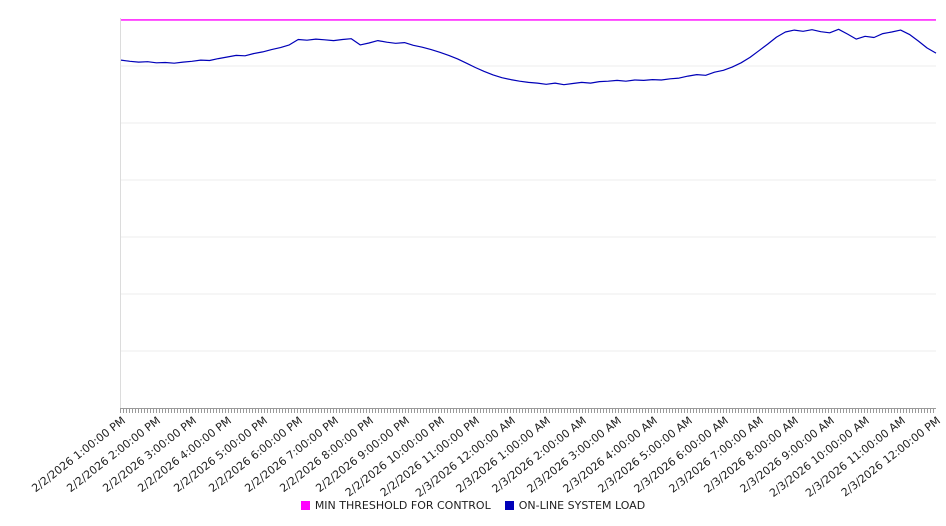 The height and width of the screenshot is (526, 946). What do you see at coordinates (509, 505) in the screenshot?
I see `online-system-load-swatch-icon` at bounding box center [509, 505].